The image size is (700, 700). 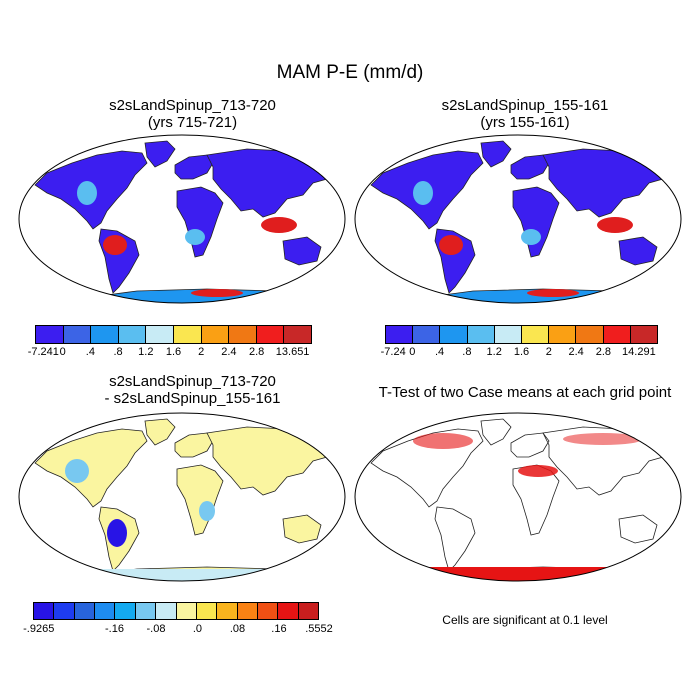 I want to click on panel-2-title-line2: (yrs 155-161), so click(x=525, y=122).